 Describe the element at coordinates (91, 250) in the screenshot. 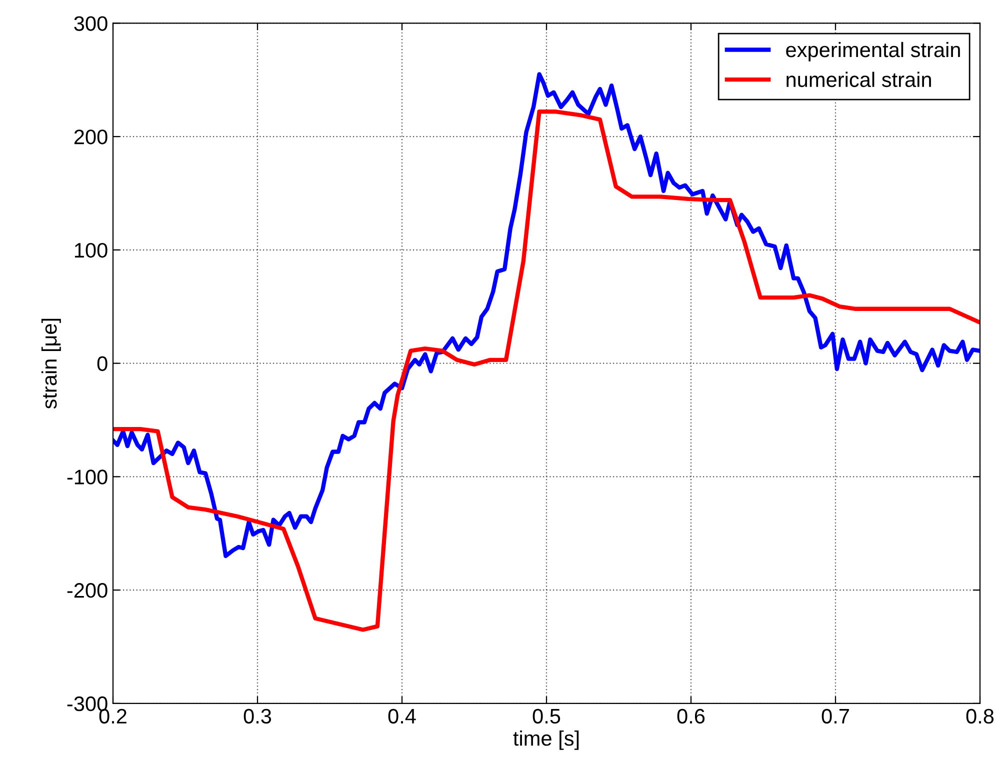

I see `y-tick-label: 100` at that location.